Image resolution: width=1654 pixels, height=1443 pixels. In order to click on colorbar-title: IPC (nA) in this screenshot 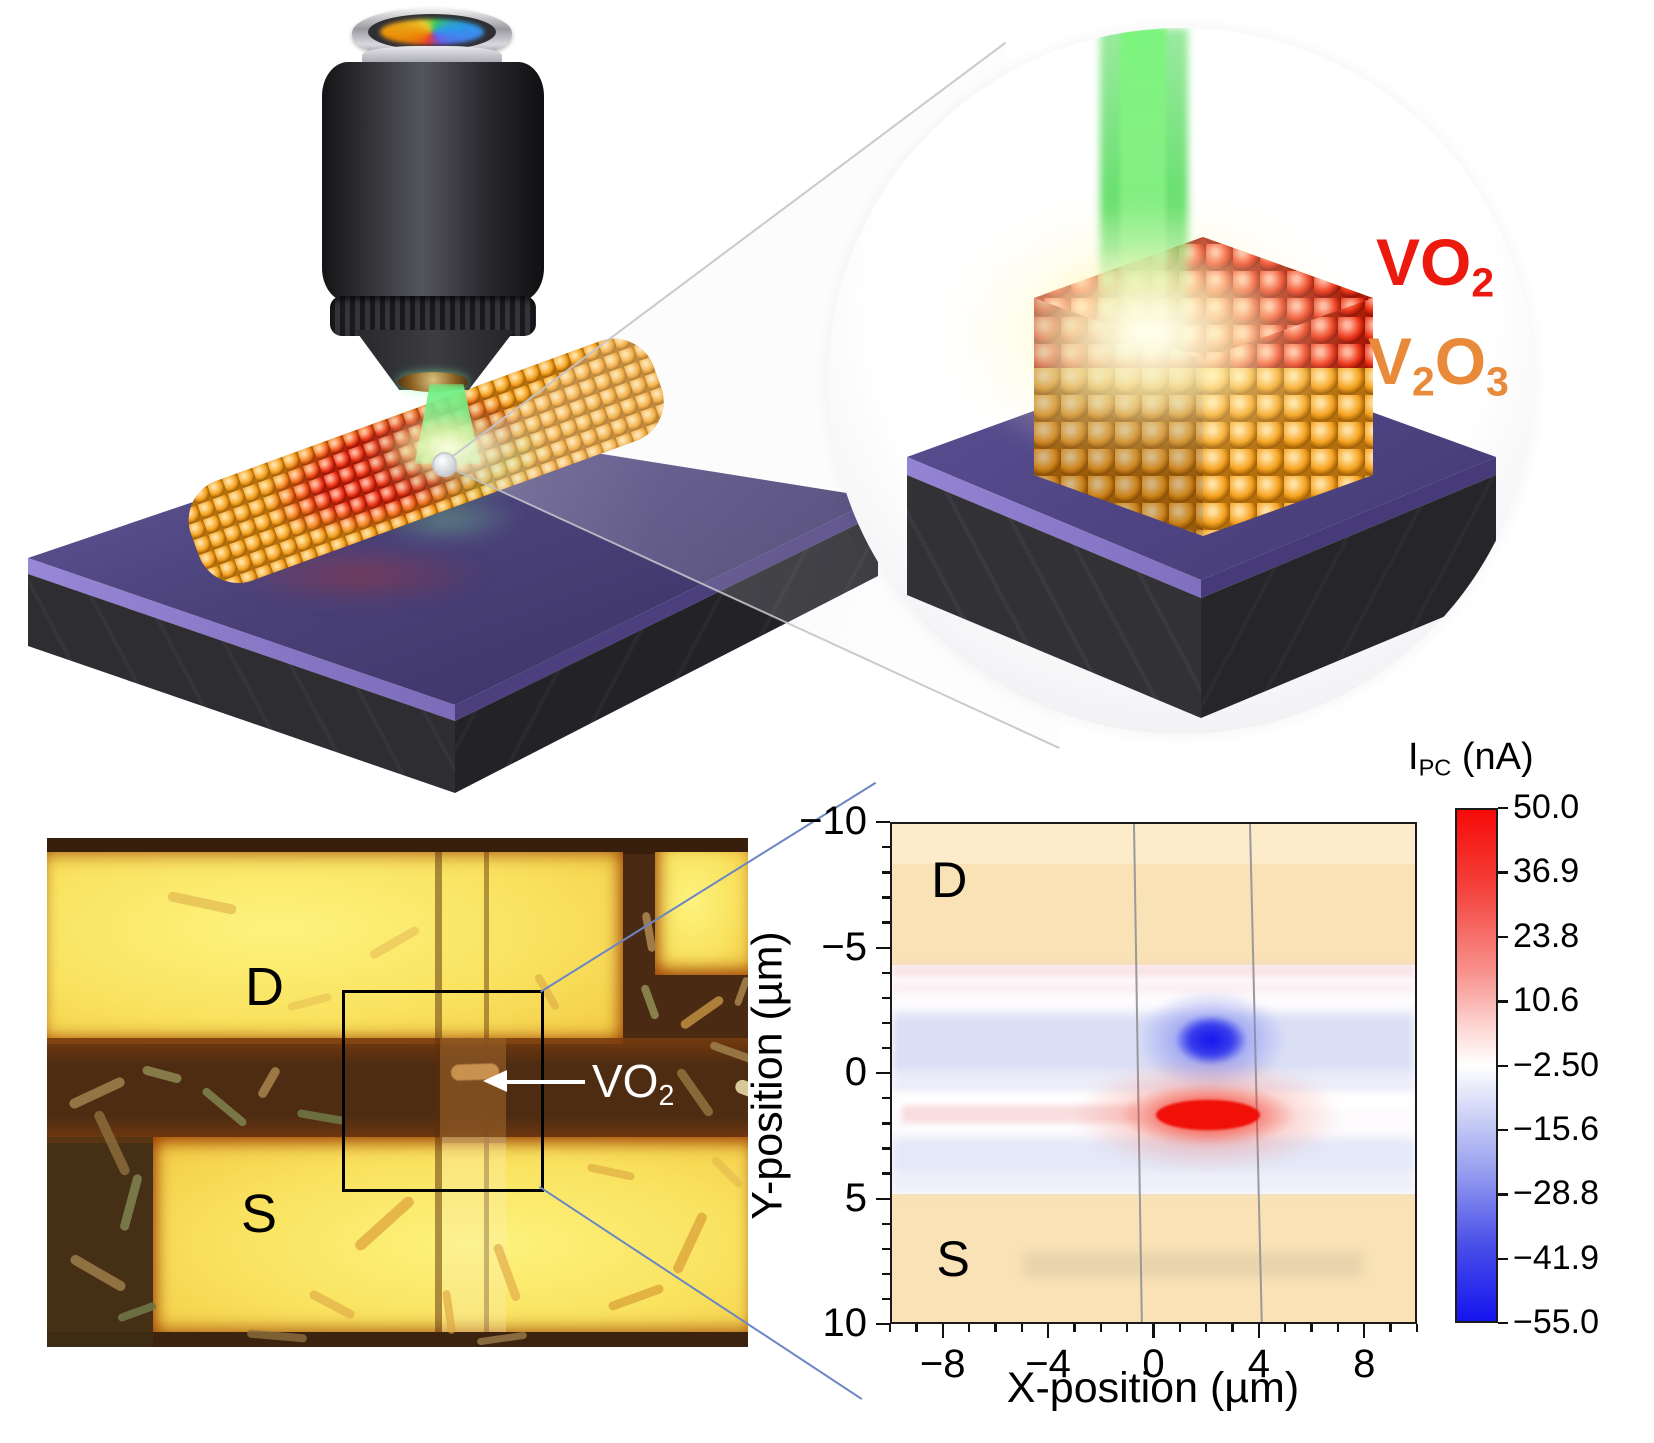, I will do `click(1518, 759)`.